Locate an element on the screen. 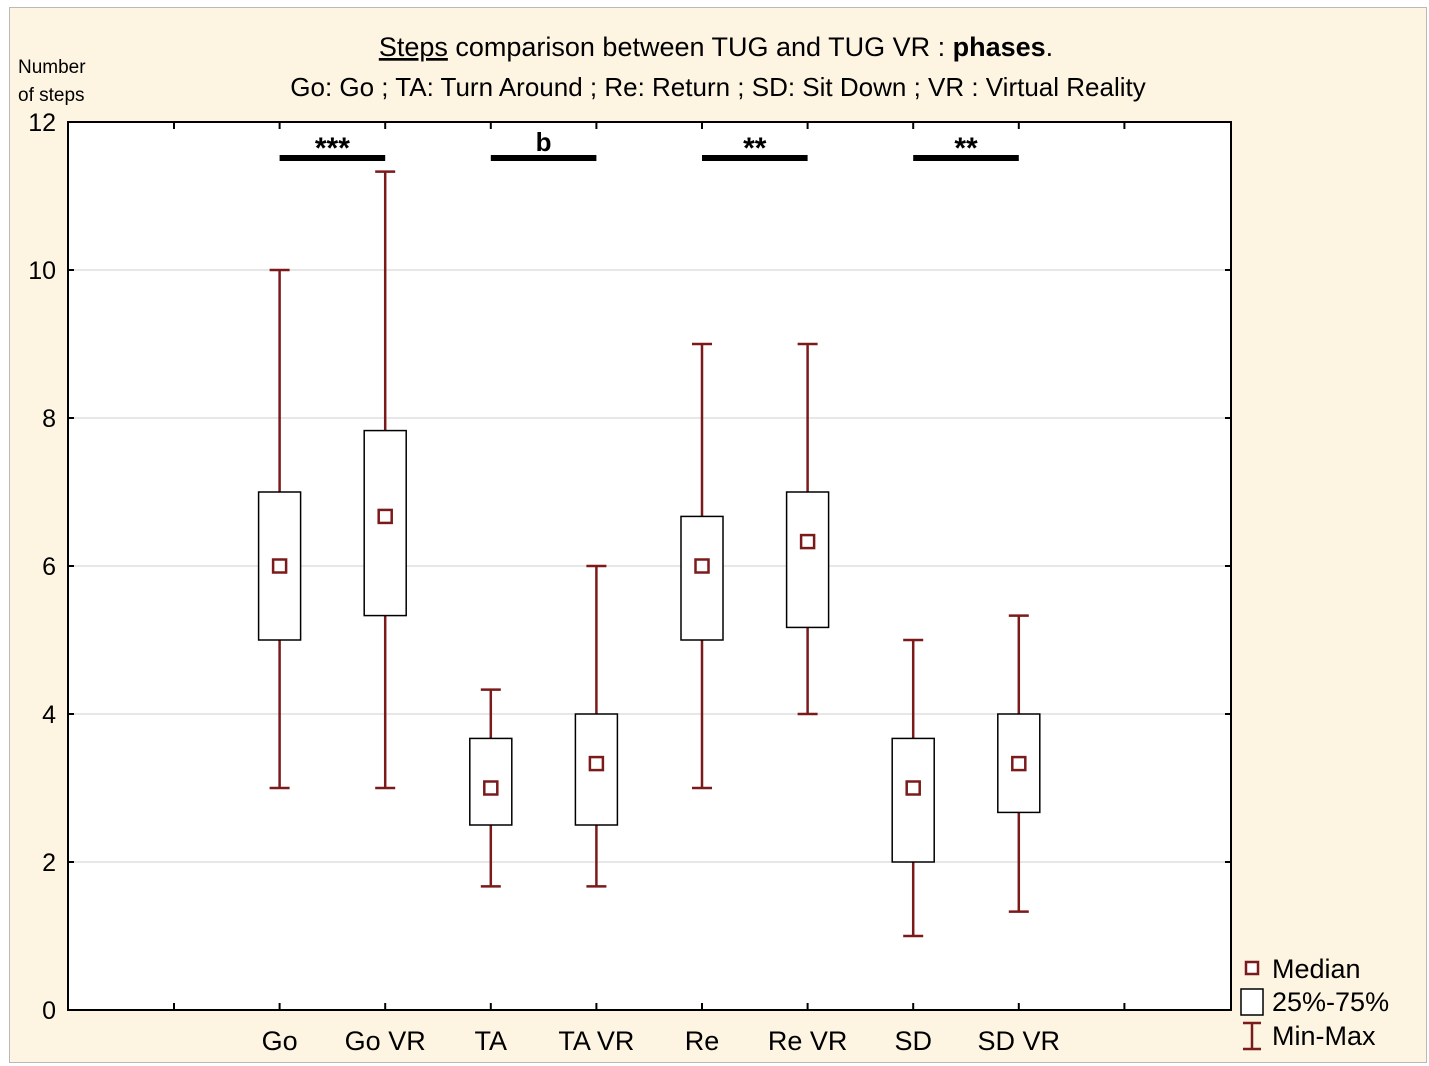  x-tick-label: TA VR is located at coordinates (596, 1041).